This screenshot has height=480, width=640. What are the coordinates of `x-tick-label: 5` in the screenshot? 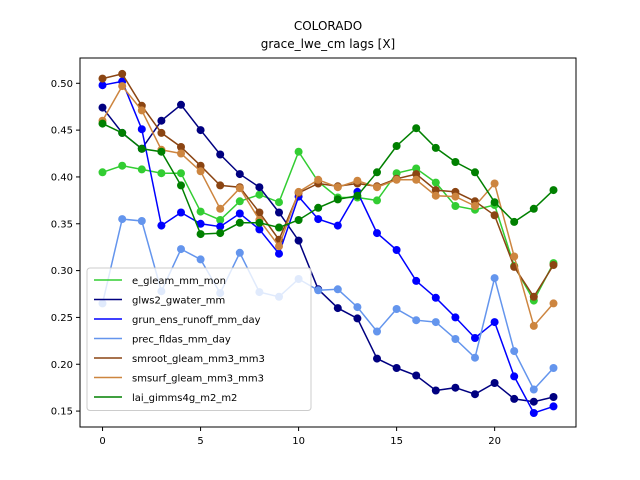 It's located at (200, 441).